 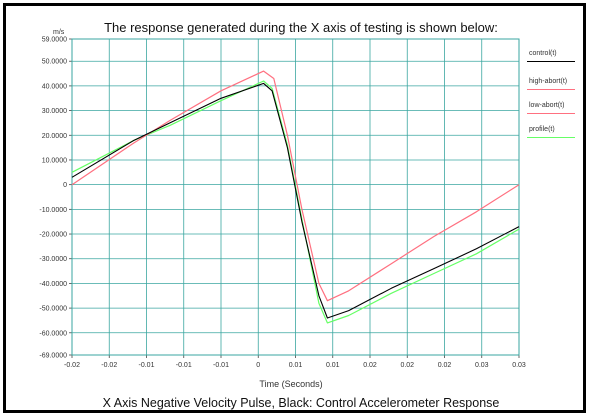 I want to click on y-tick-label: -10.0000, so click(x=53, y=210).